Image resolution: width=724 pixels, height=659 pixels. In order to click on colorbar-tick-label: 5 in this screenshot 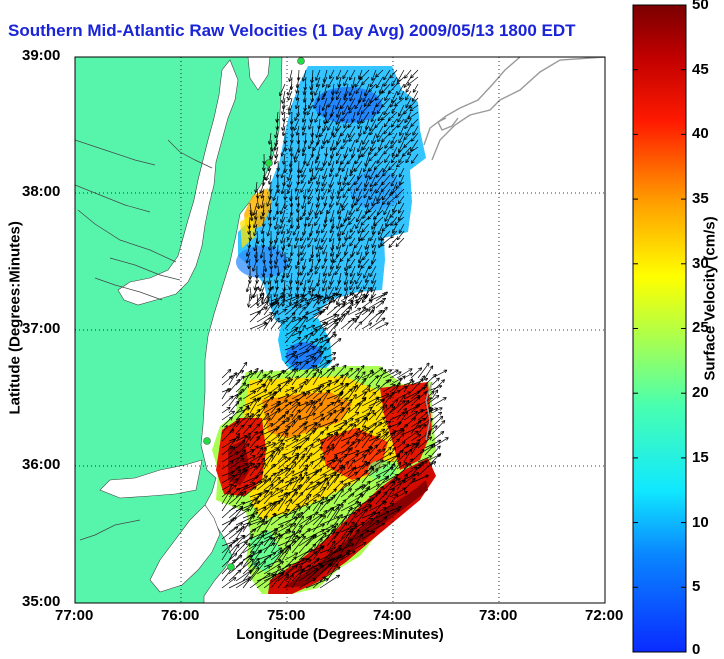, I will do `click(696, 586)`.